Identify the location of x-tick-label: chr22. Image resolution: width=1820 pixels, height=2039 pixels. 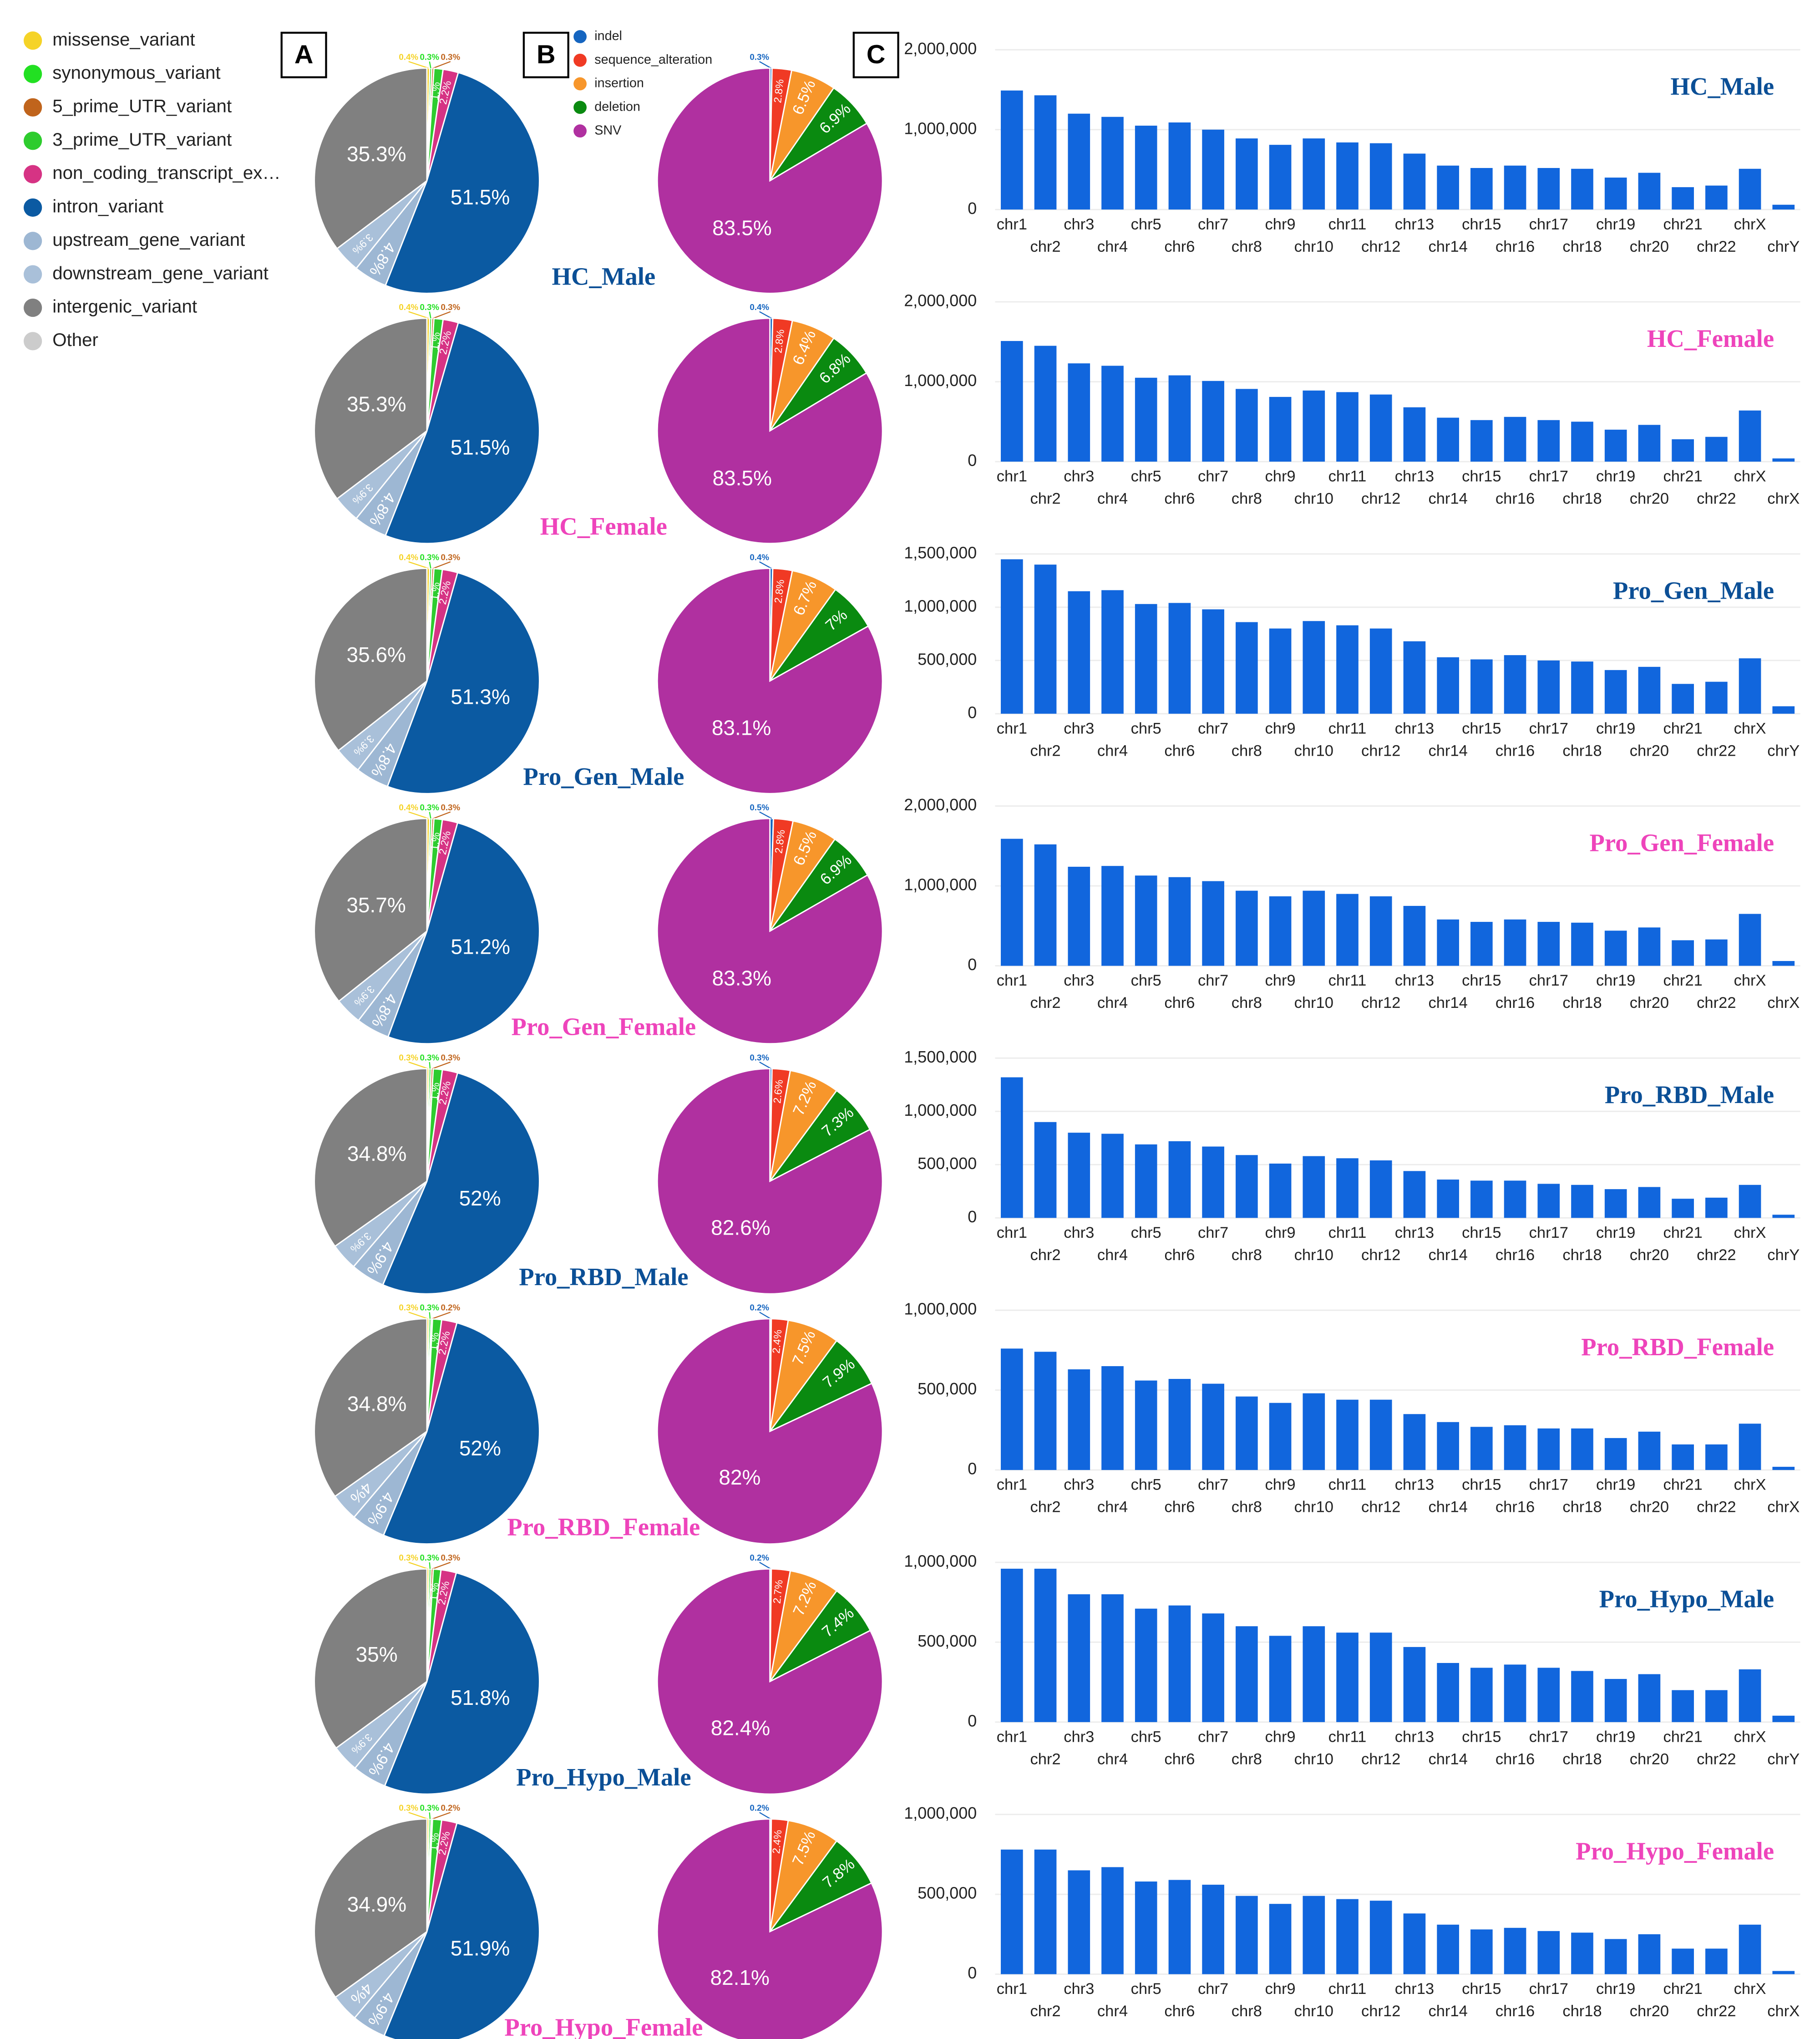
(1716, 2011).